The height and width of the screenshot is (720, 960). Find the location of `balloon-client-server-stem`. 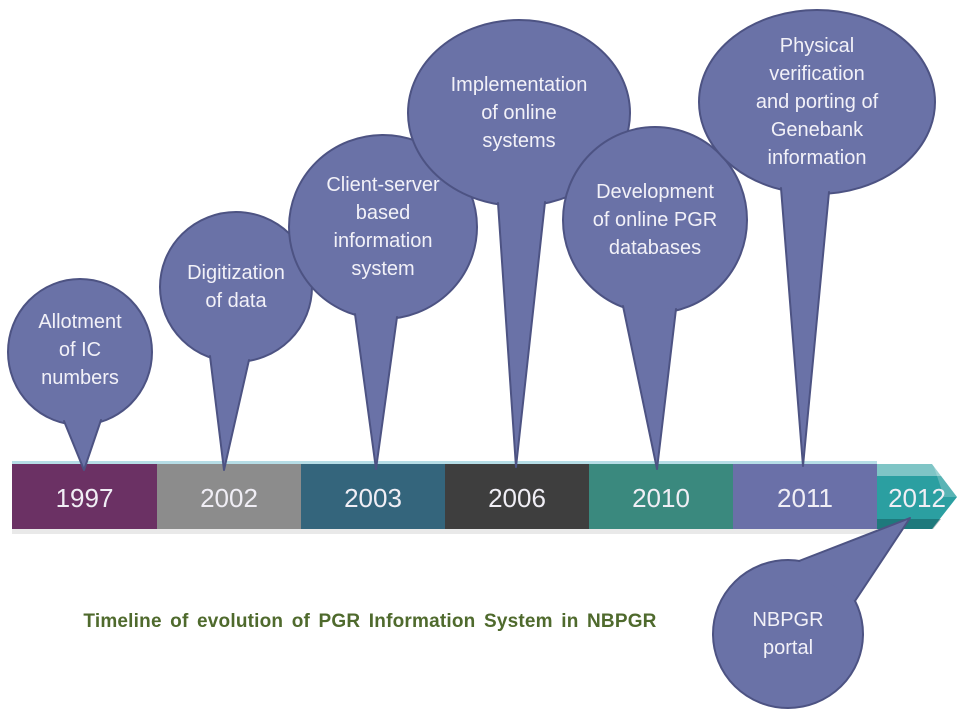

balloon-client-server-stem is located at coordinates (376, 391).